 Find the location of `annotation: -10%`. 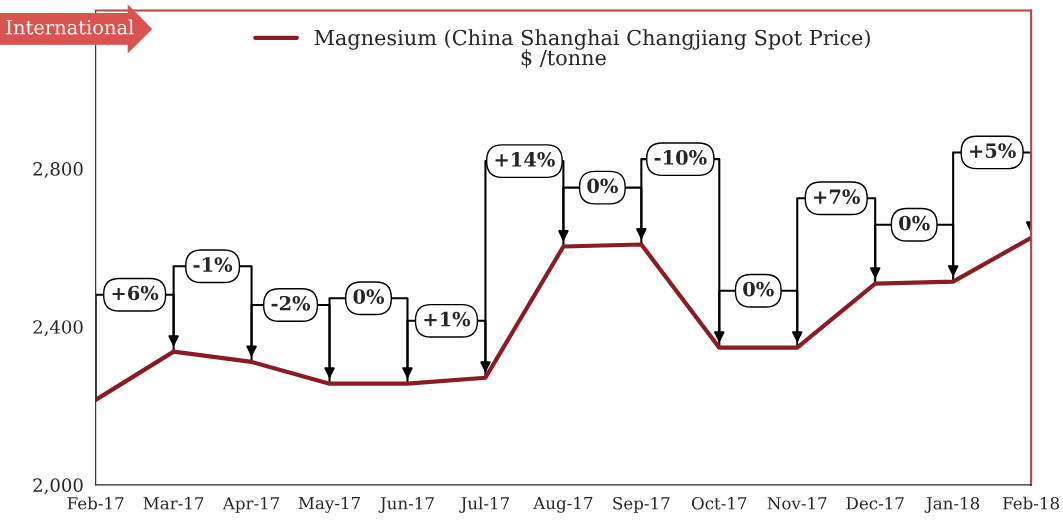

annotation: -10% is located at coordinates (680, 157).